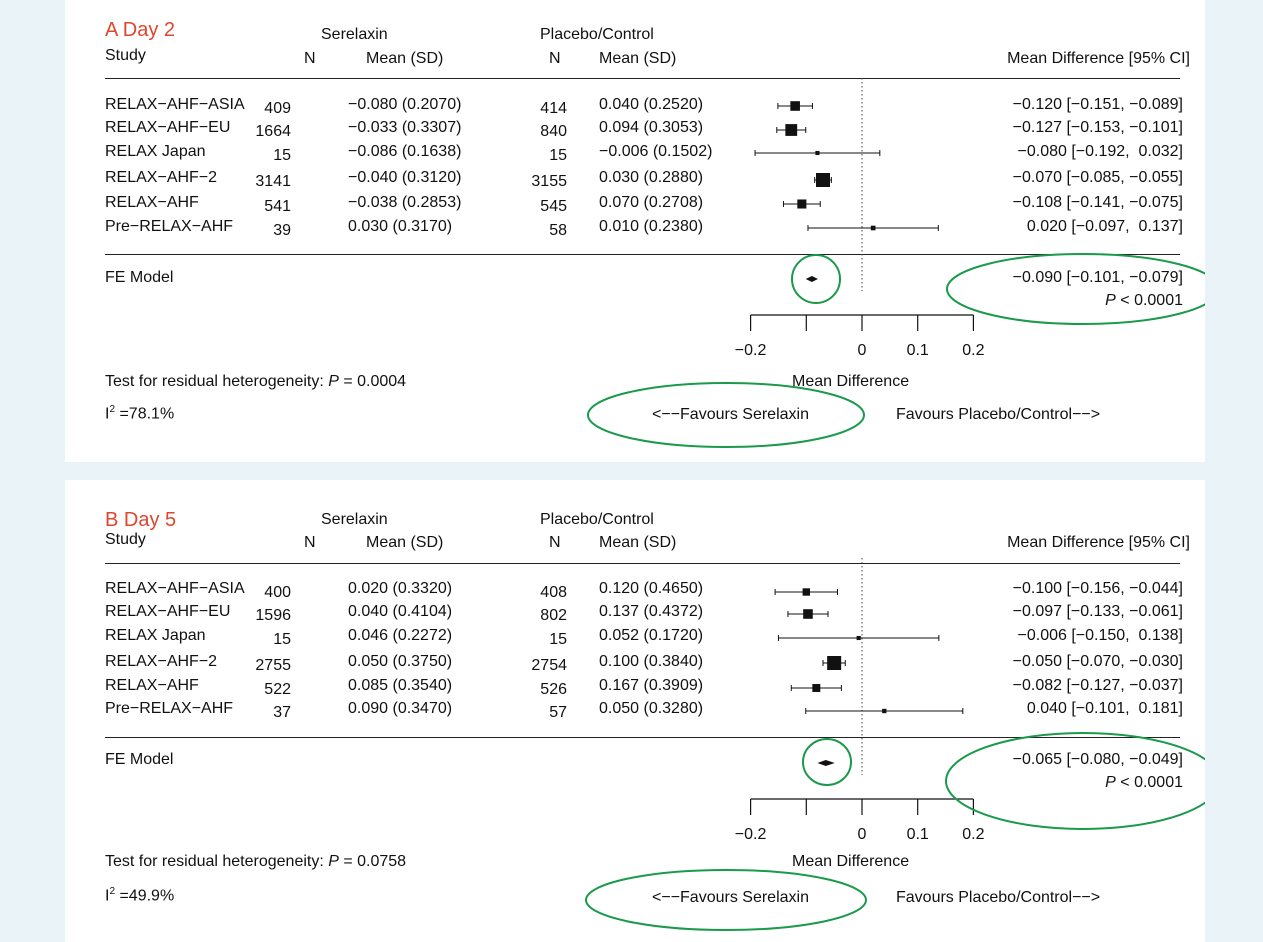 The width and height of the screenshot is (1263, 942). I want to click on study-n-placebo: 2754, so click(549, 665).